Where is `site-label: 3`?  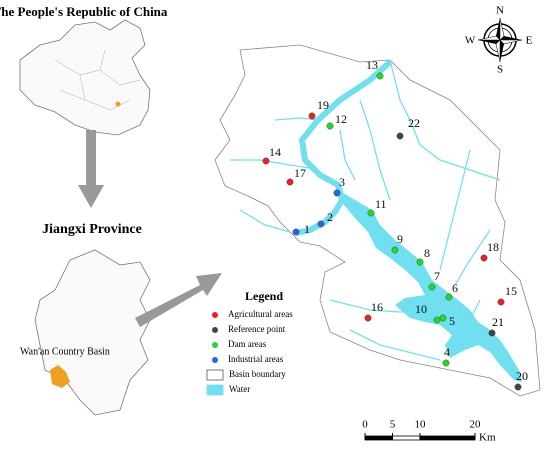
site-label: 3 is located at coordinates (342, 182).